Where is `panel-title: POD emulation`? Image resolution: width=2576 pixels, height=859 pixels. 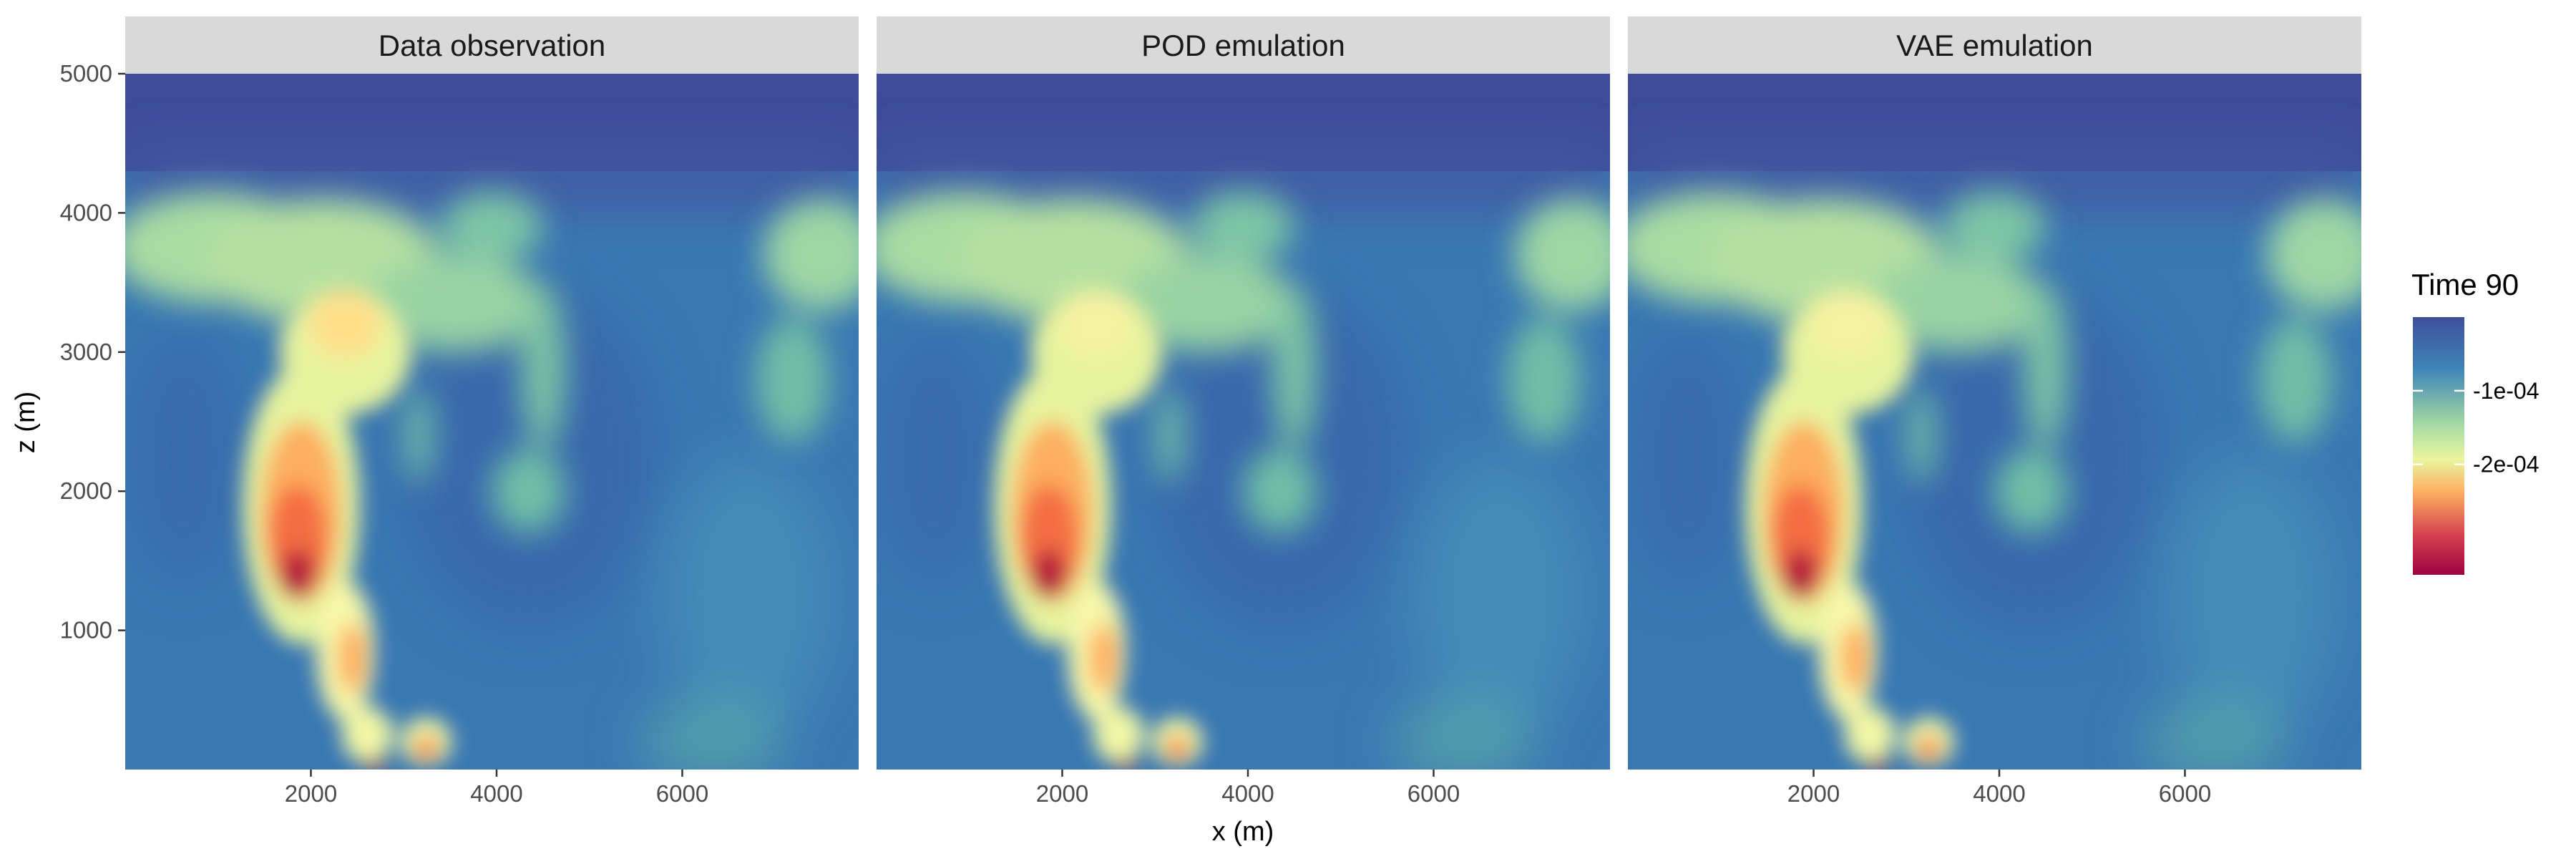
panel-title: POD emulation is located at coordinates (1243, 45).